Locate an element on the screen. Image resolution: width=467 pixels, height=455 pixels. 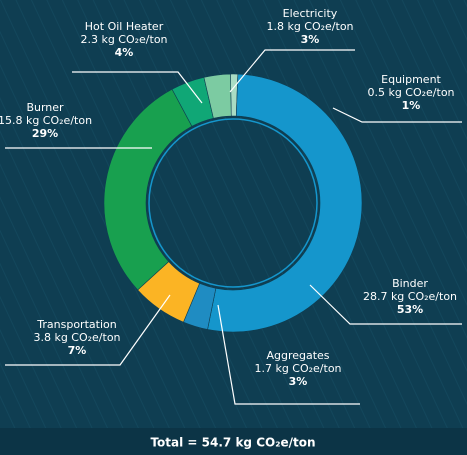
inner-ring is located at coordinates (233, 203).